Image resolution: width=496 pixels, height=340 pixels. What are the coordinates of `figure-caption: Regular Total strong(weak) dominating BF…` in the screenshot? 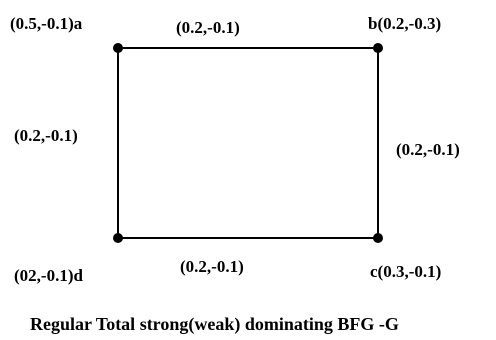 It's located at (214, 324).